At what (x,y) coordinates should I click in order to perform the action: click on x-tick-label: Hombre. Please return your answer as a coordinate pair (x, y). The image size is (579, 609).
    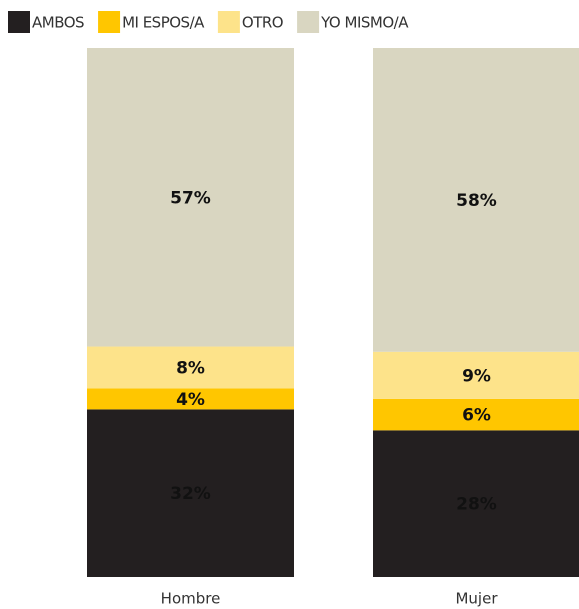
    Looking at the image, I should click on (191, 599).